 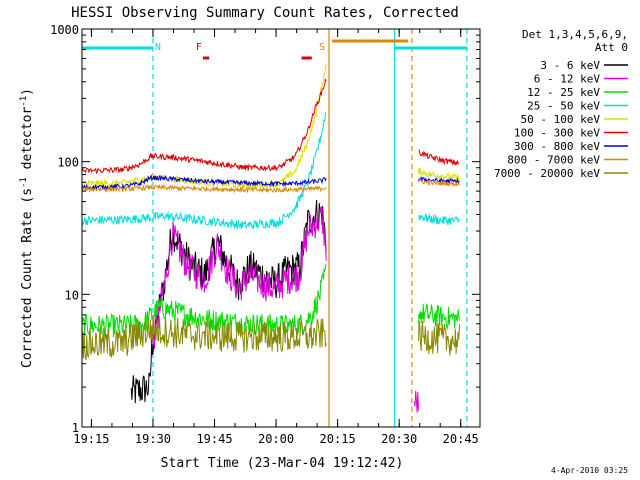 I want to click on legend-label: 25 - 50 keV, so click(x=563, y=106).